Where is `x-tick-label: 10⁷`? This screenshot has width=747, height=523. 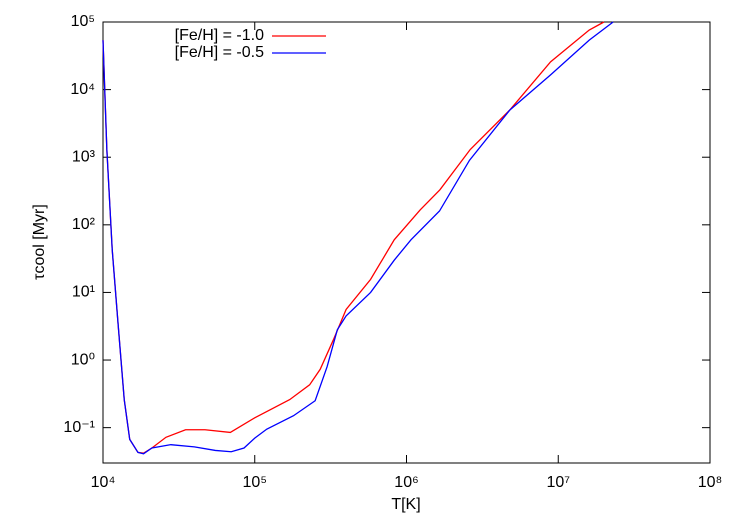 x-tick-label: 10⁷ is located at coordinates (558, 482).